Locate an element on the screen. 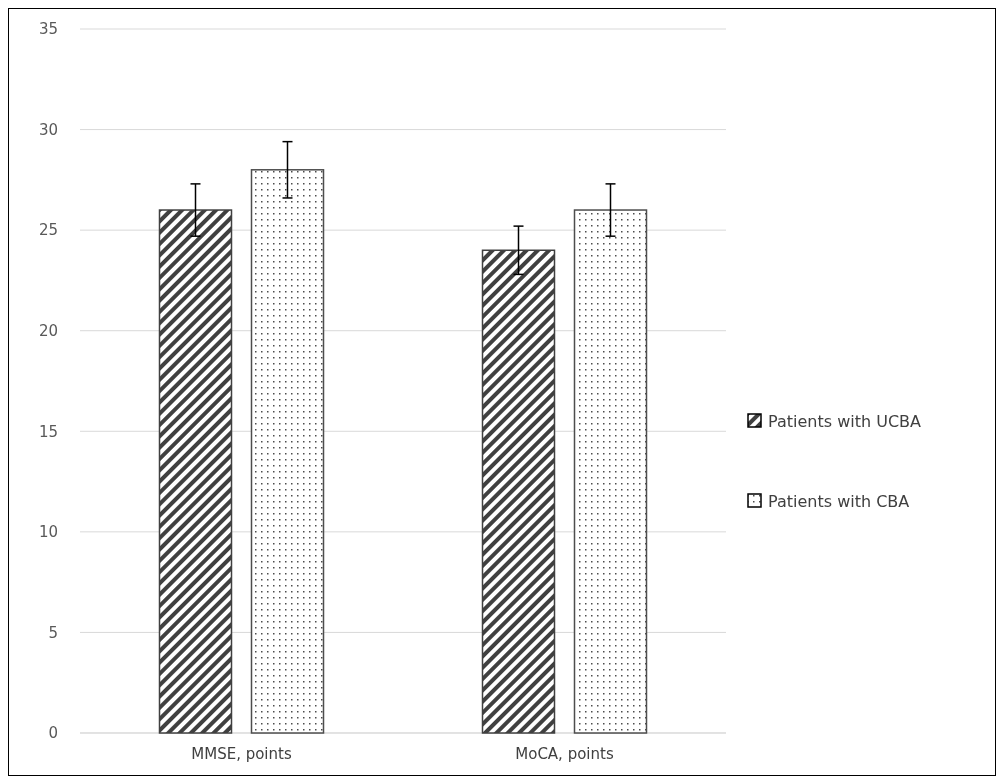 Image resolution: width=1004 pixels, height=784 pixels. legend-label: Patients with CBA is located at coordinates (839, 501).